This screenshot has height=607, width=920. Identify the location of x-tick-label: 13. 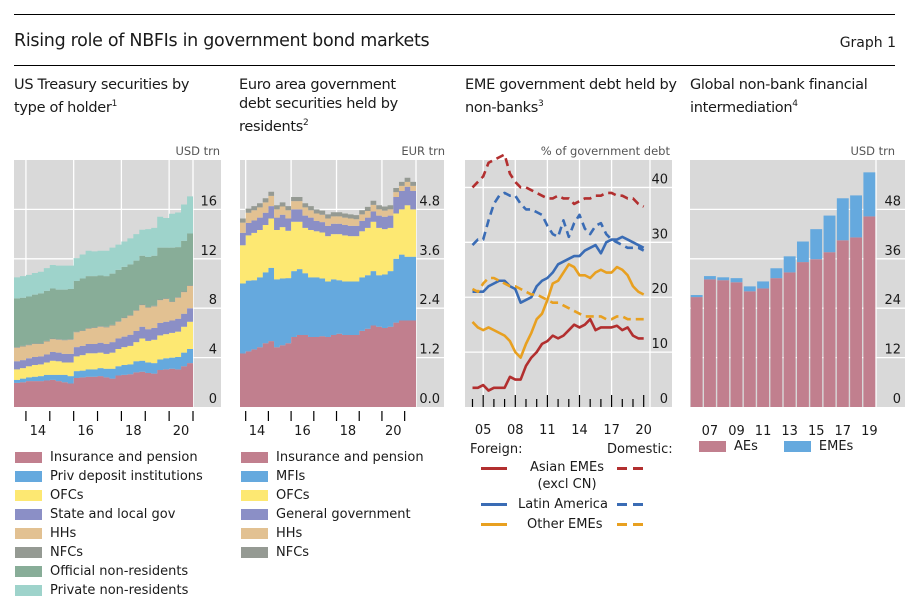
(789, 431).